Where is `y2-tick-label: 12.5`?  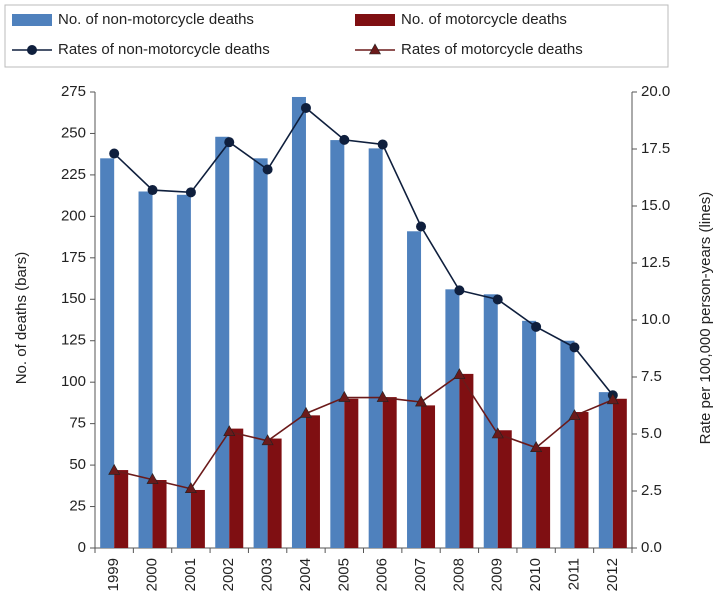 y2-tick-label: 12.5 is located at coordinates (655, 262).